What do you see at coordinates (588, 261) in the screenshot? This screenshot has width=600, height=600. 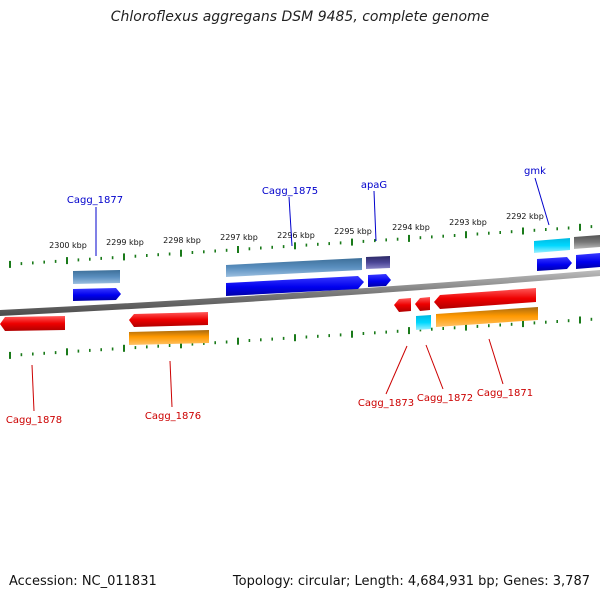 I see `gene-arrow-partial-right` at bounding box center [588, 261].